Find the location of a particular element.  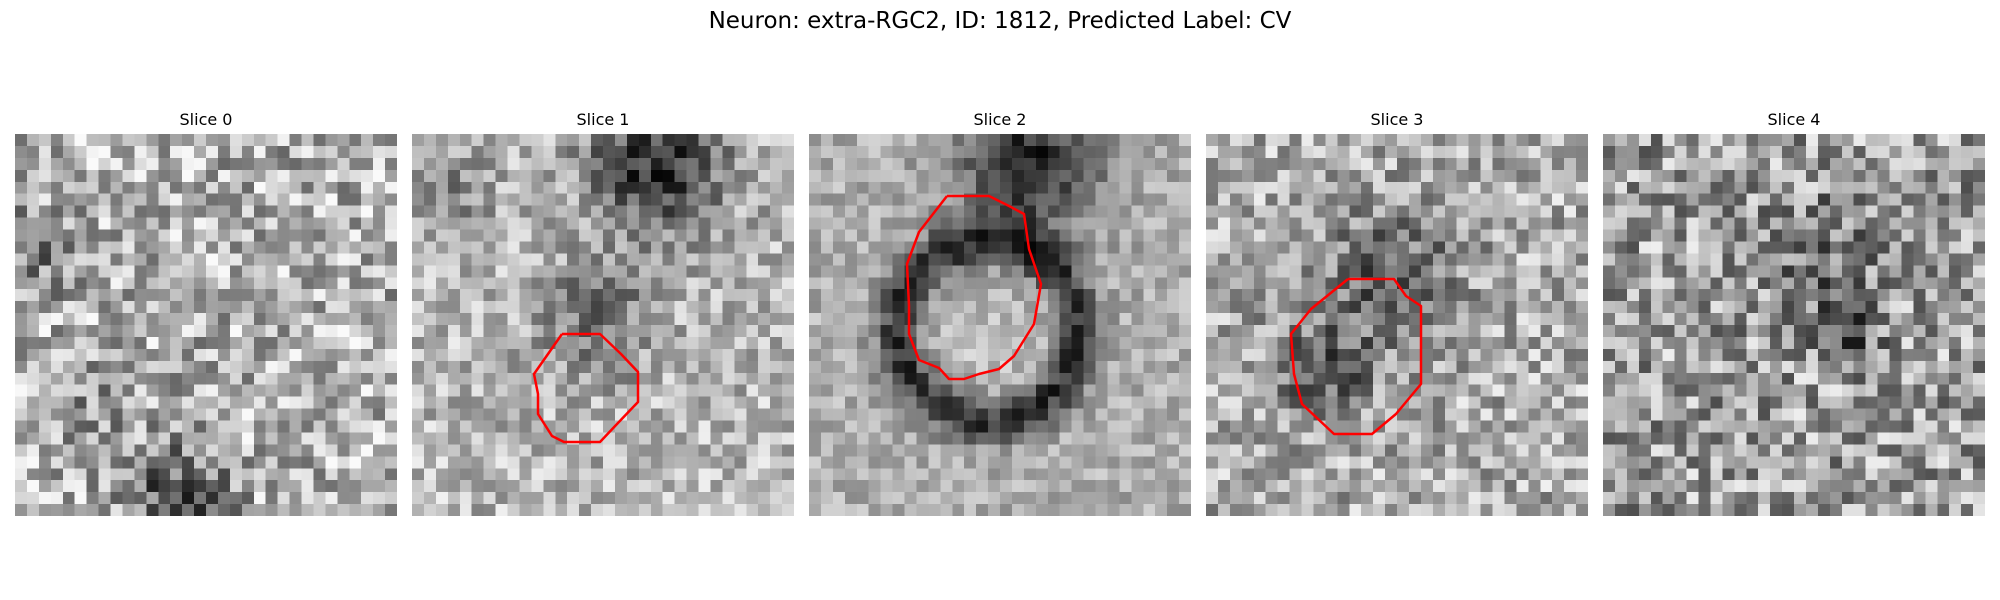

slice-title: Slice 2 is located at coordinates (1000, 119).